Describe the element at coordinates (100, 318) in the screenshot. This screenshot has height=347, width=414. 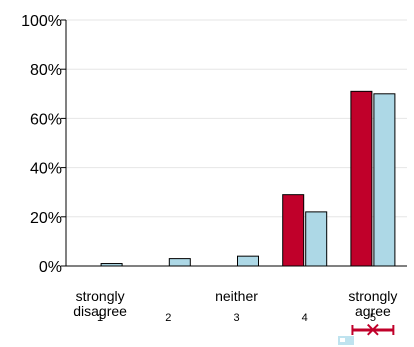
I see `x-tick-label: 1` at that location.